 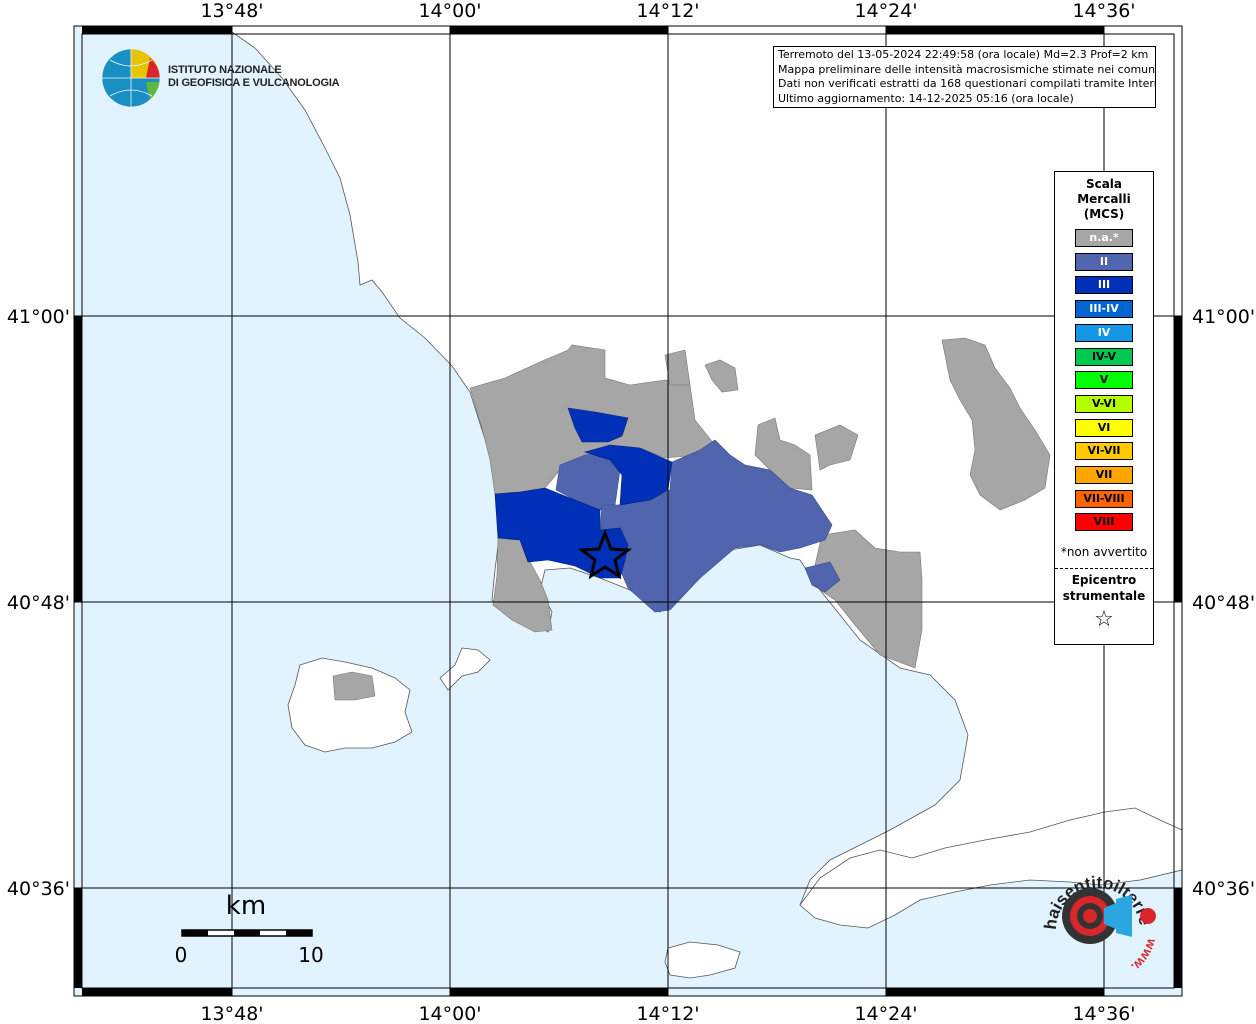 I want to click on legend-star-icon: ☆, so click(x=1104, y=619).